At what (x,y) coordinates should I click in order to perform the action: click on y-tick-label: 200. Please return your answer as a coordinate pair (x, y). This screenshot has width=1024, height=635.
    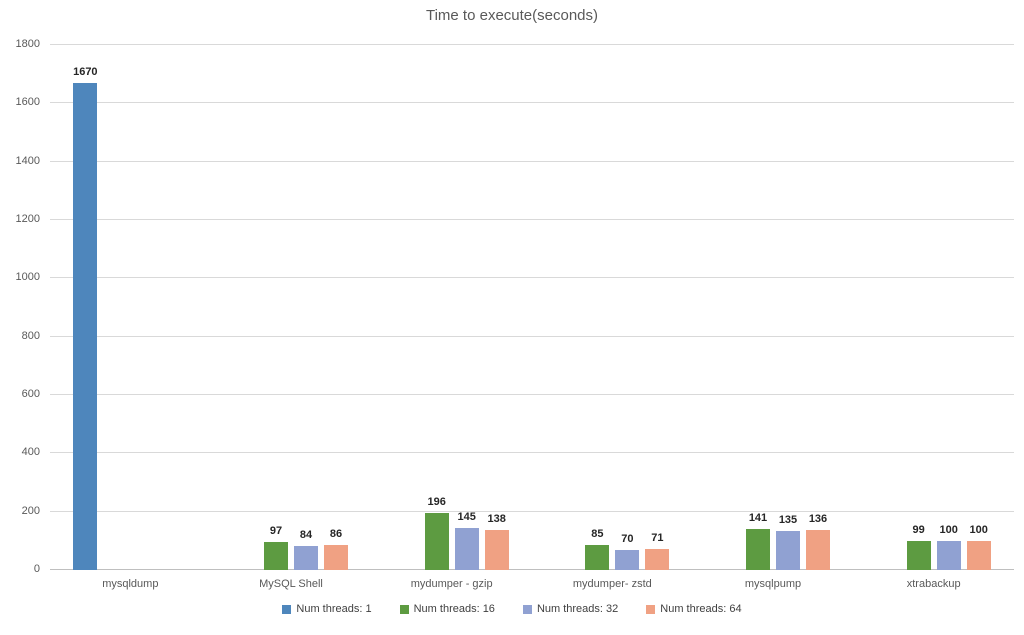
    Looking at the image, I should click on (30, 510).